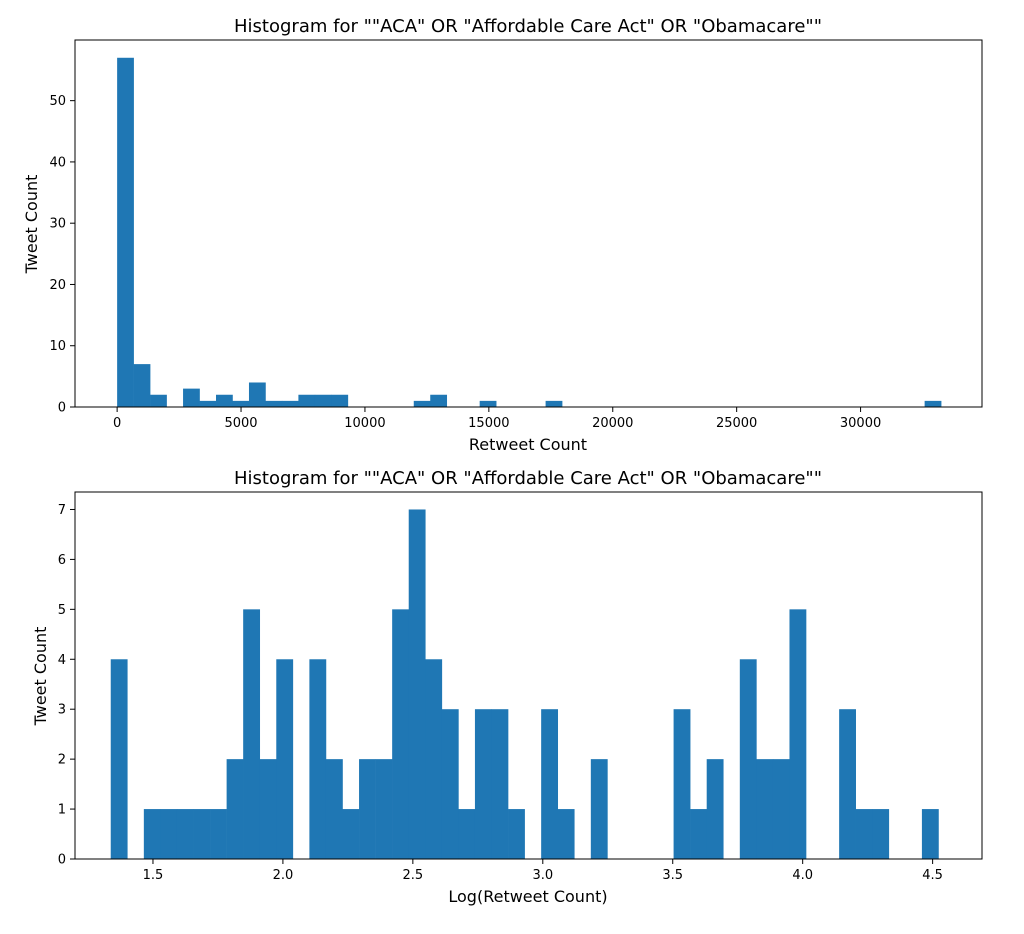 The height and width of the screenshot is (934, 1024). Describe the element at coordinates (802, 875) in the screenshot. I see `x-tick-label: 4.0` at that location.